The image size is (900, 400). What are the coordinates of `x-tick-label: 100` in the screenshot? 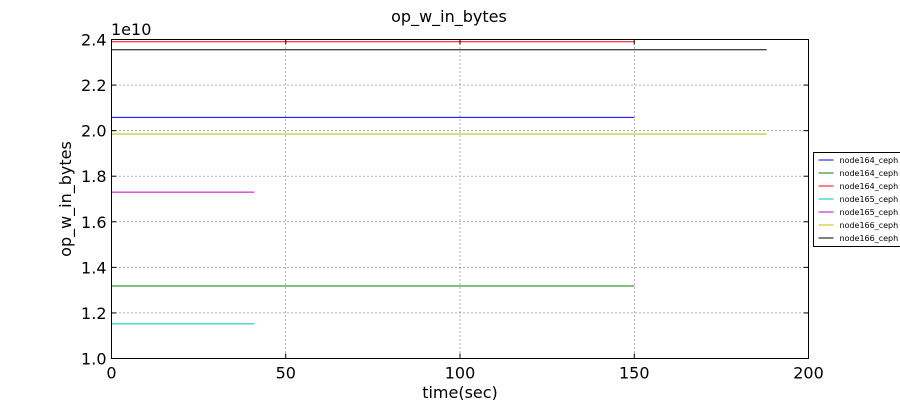 It's located at (460, 373).